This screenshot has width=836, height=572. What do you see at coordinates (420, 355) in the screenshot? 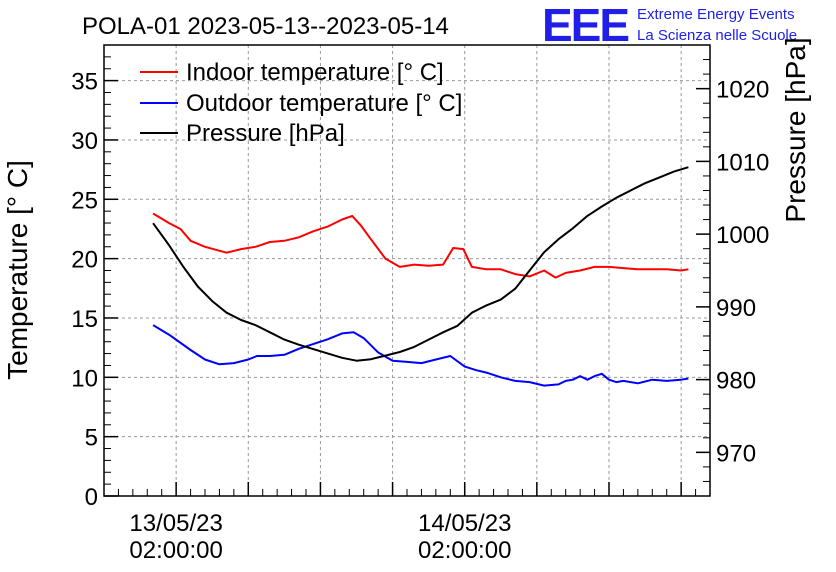
I see `outdoor-temperature-line` at bounding box center [420, 355].